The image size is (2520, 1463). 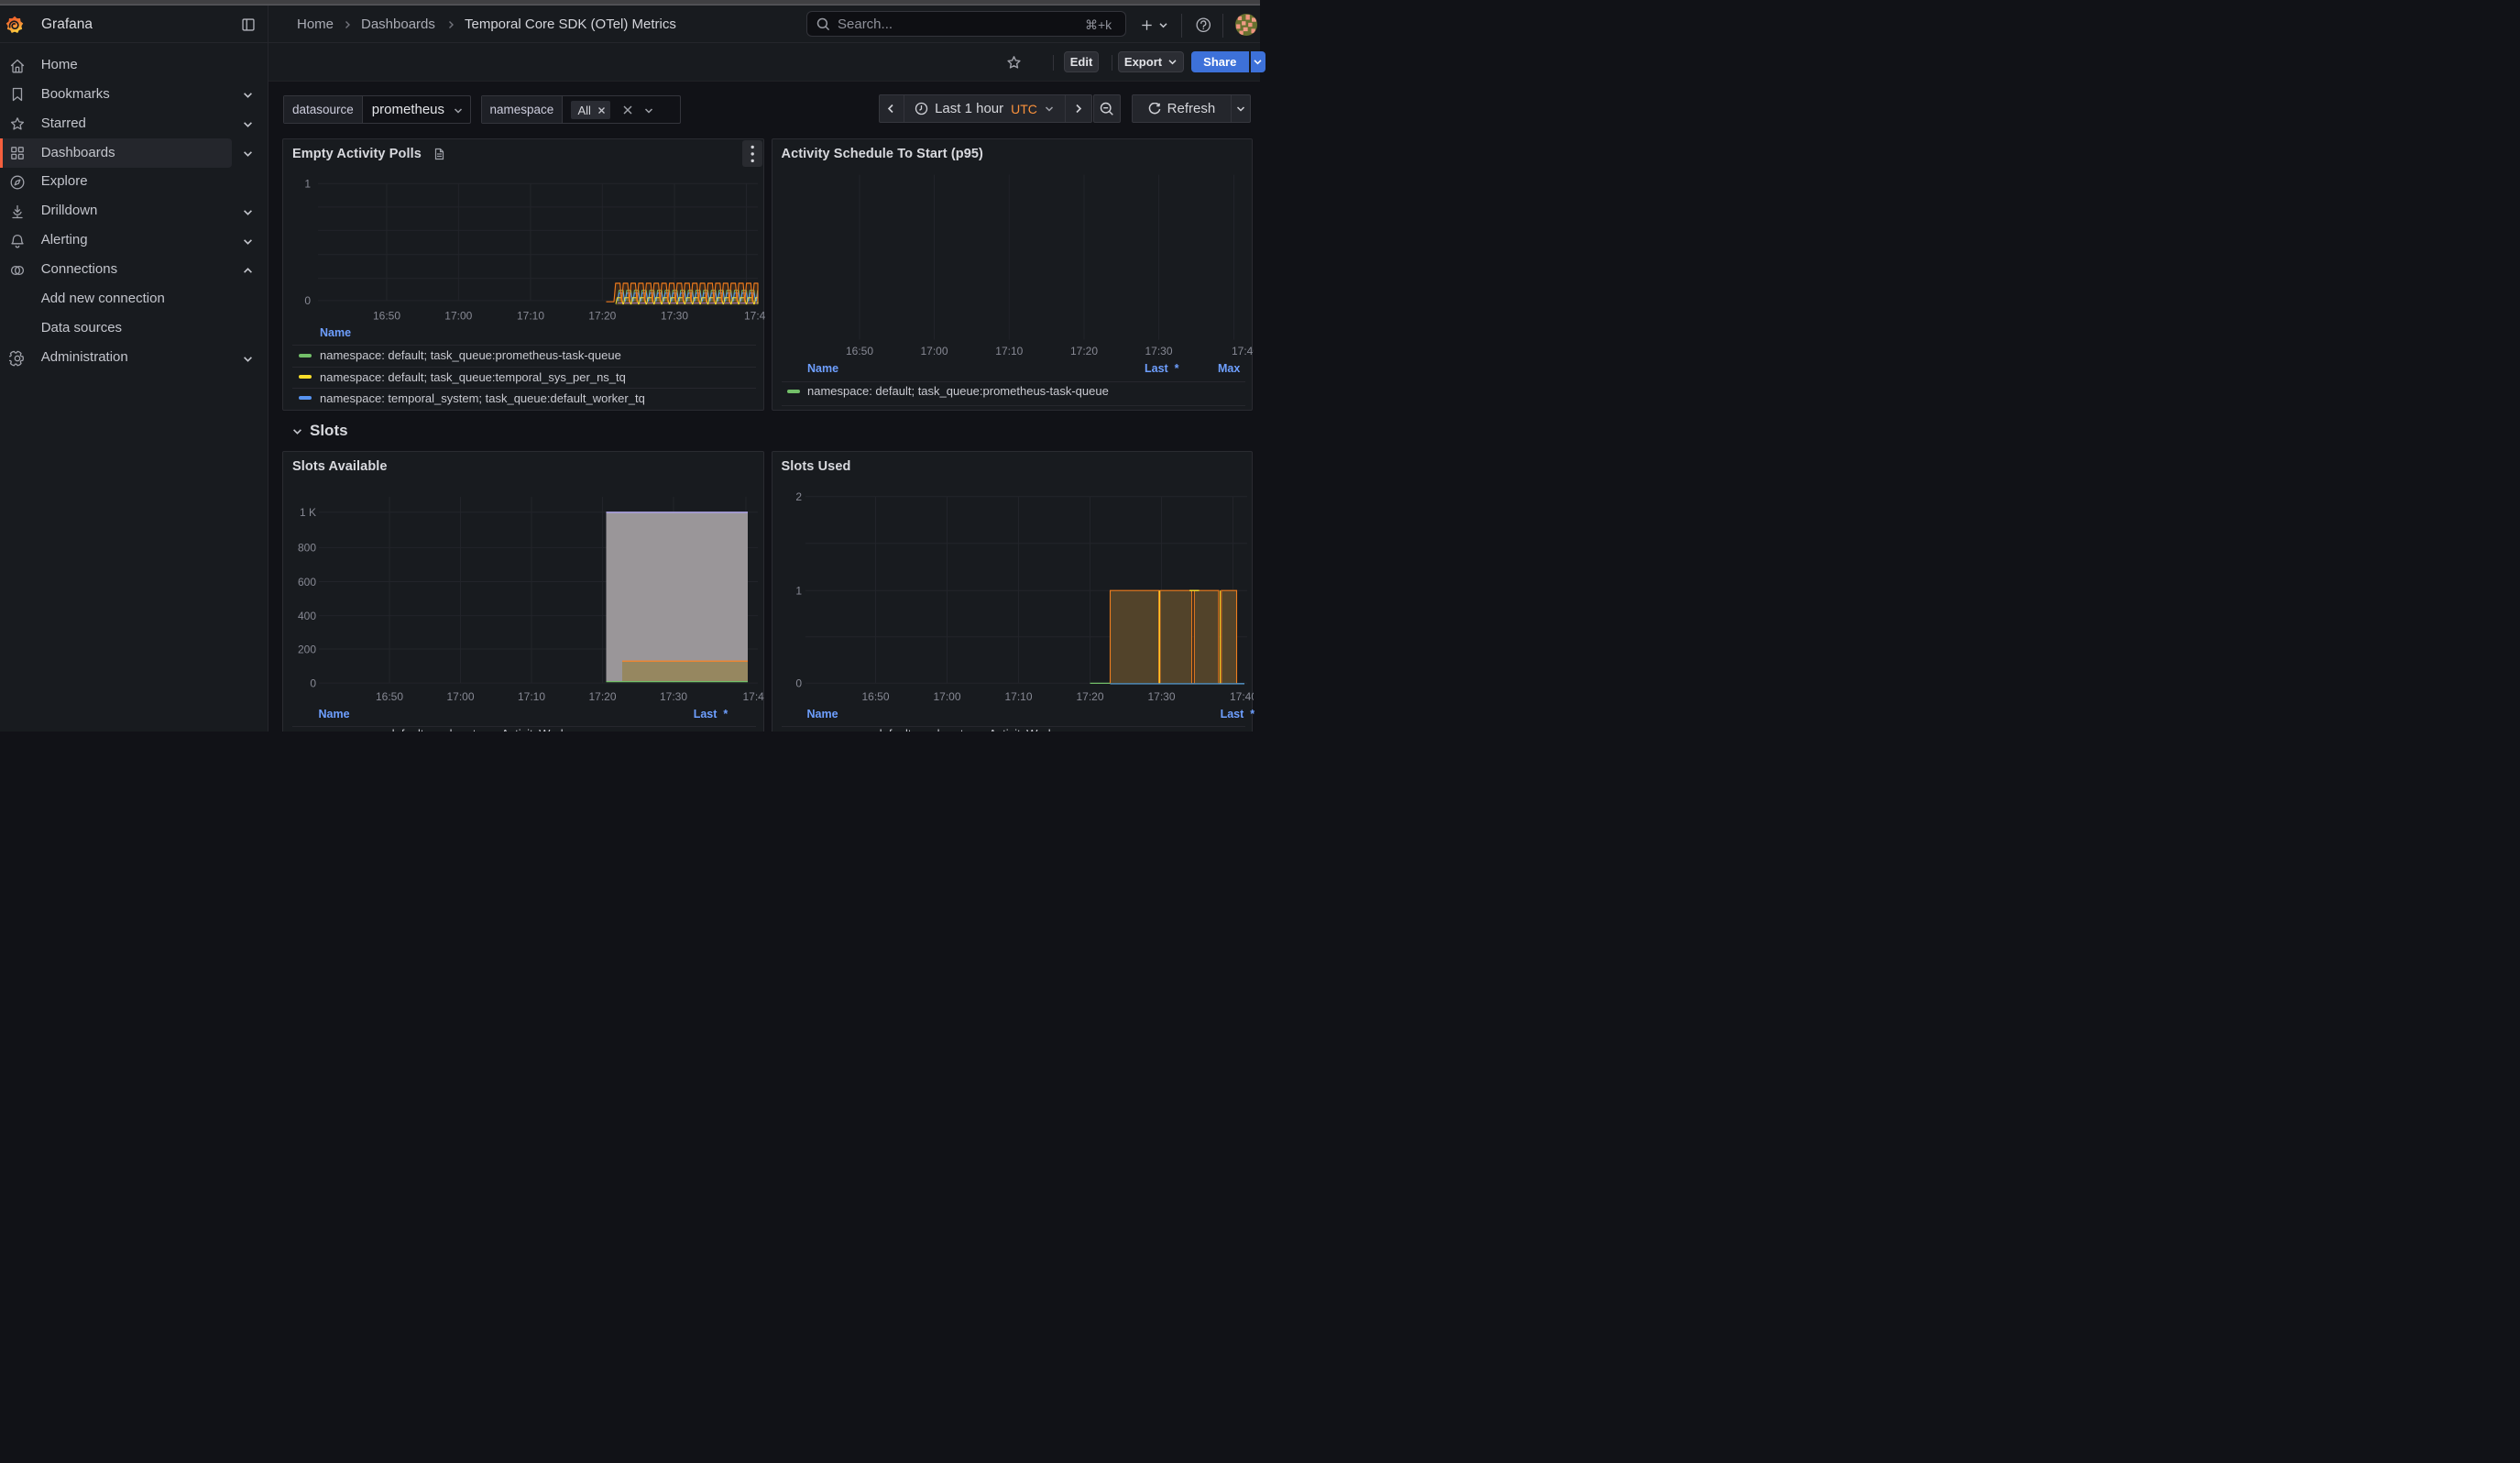 I want to click on svg-text: 2, so click(x=798, y=496).